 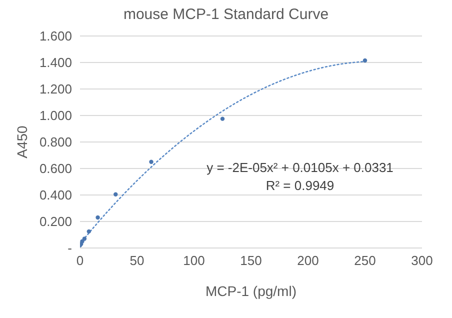 I want to click on y-tick-label: -, so click(x=70, y=248).